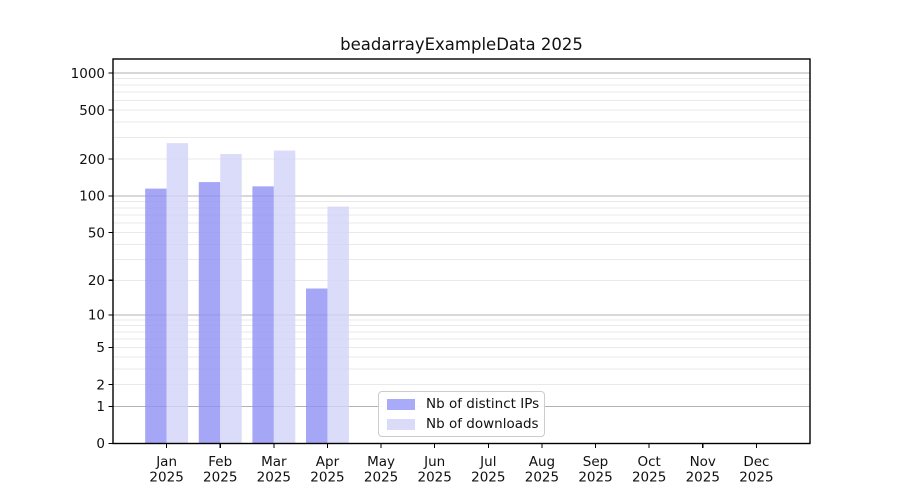 The width and height of the screenshot is (900, 500). What do you see at coordinates (100, 444) in the screenshot?
I see `y-tick-label: 0` at bounding box center [100, 444].